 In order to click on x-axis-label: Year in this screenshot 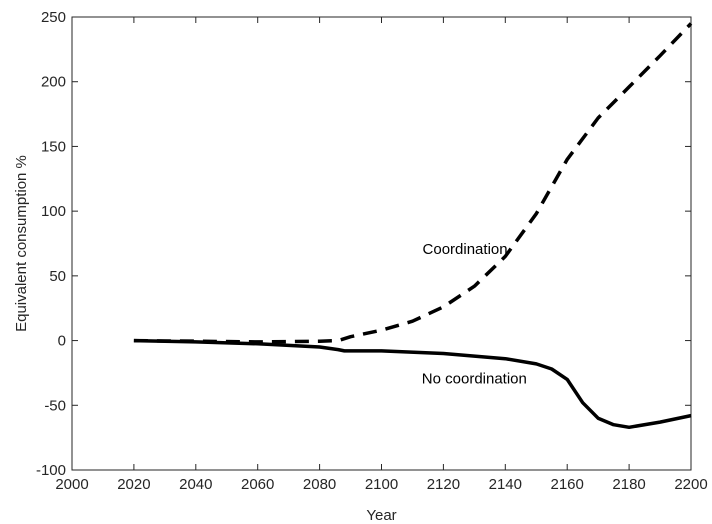, I will do `click(381, 515)`.